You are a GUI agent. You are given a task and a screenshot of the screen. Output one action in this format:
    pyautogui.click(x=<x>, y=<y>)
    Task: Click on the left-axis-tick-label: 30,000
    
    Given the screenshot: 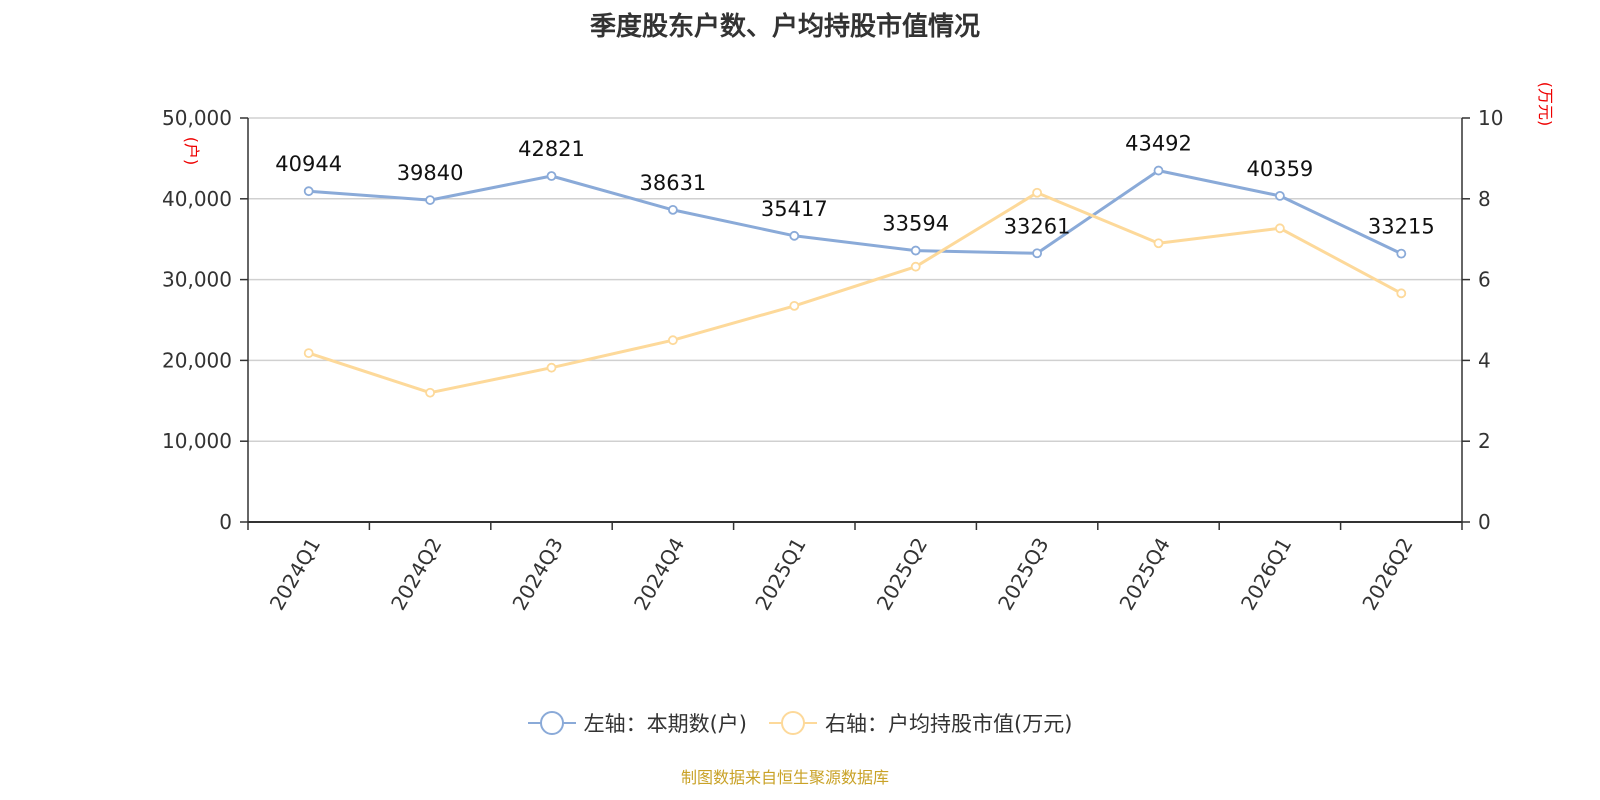 What is the action you would take?
    pyautogui.click(x=197, y=280)
    